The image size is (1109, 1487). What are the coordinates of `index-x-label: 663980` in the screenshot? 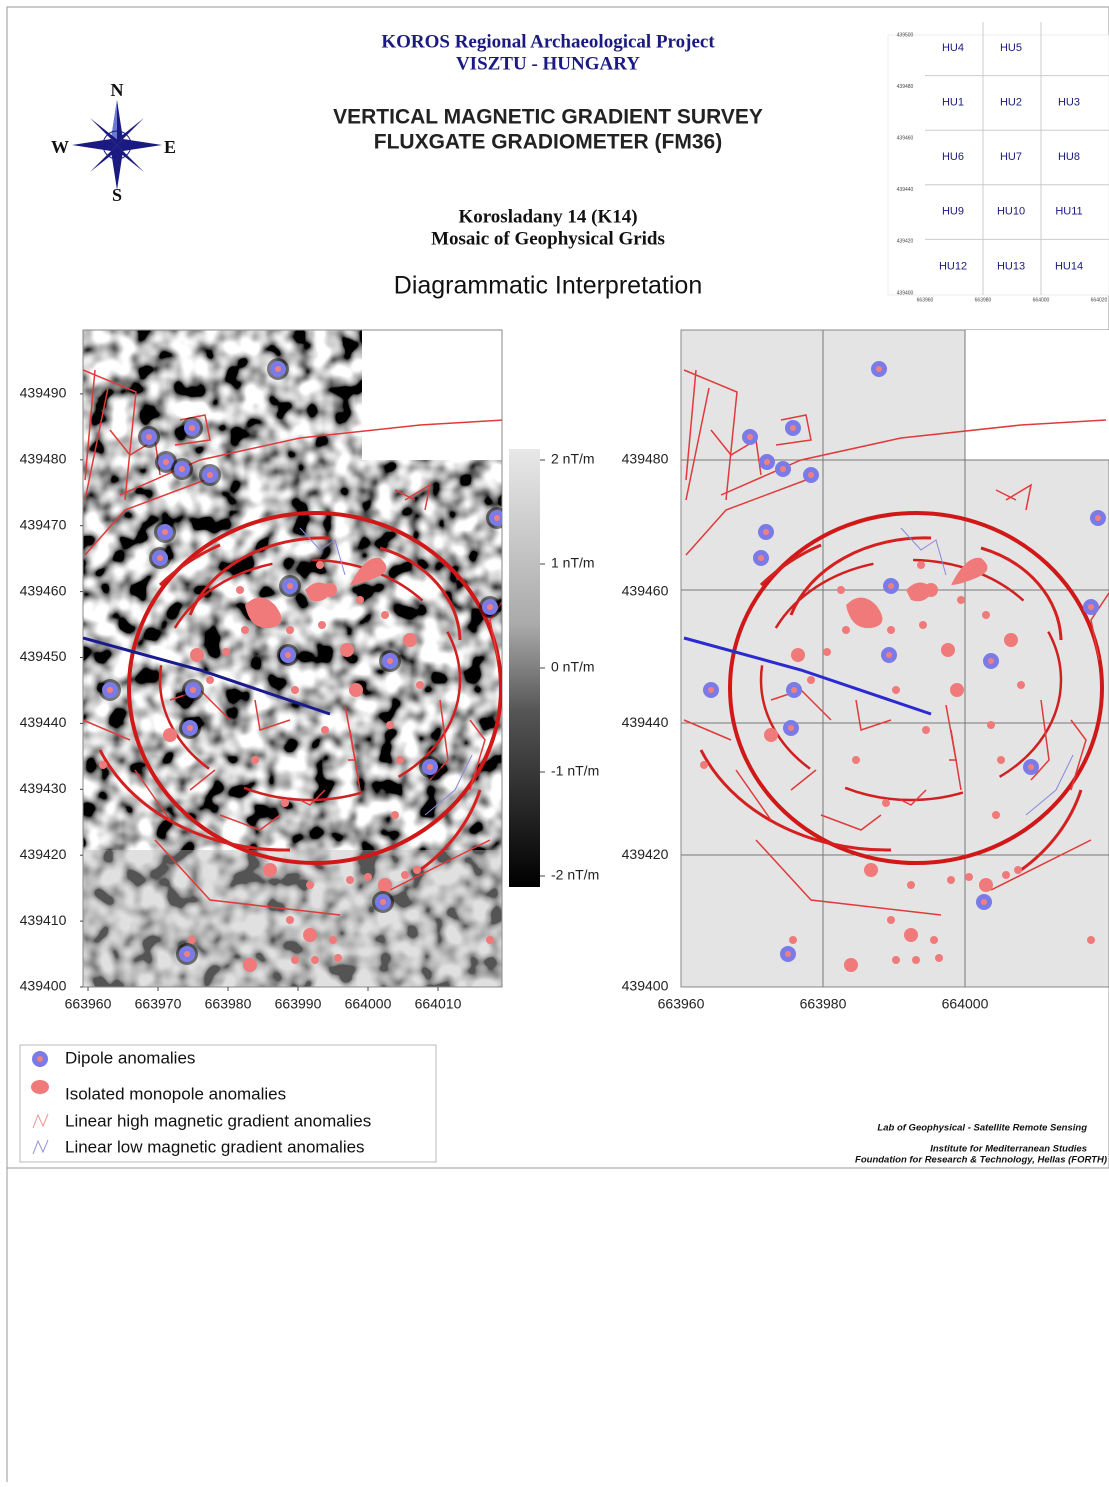 It's located at (983, 300).